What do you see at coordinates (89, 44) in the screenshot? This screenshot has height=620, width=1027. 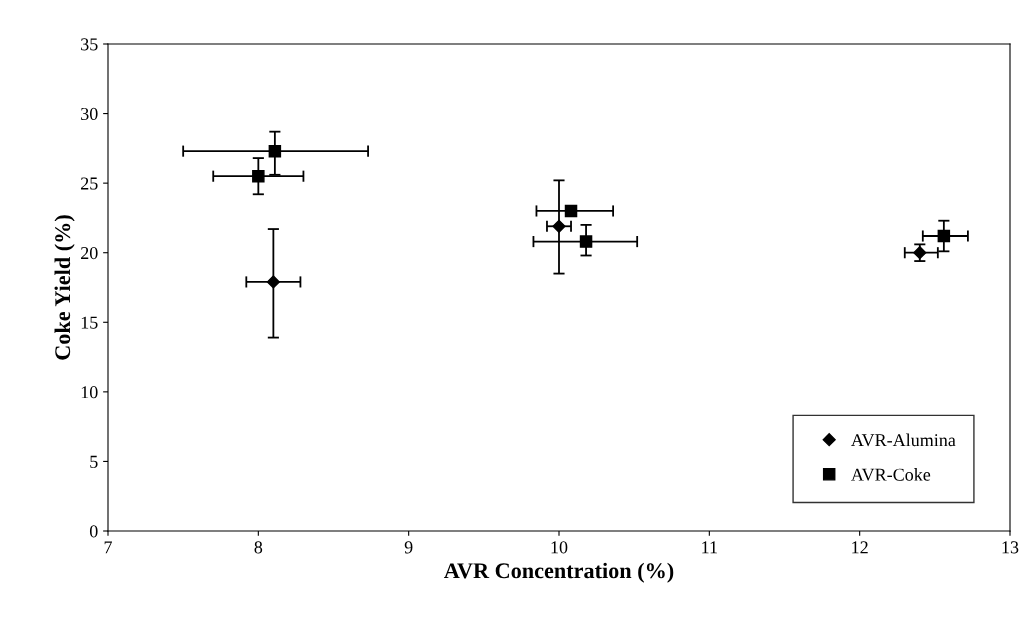 I see `y-tick-label: 35` at bounding box center [89, 44].